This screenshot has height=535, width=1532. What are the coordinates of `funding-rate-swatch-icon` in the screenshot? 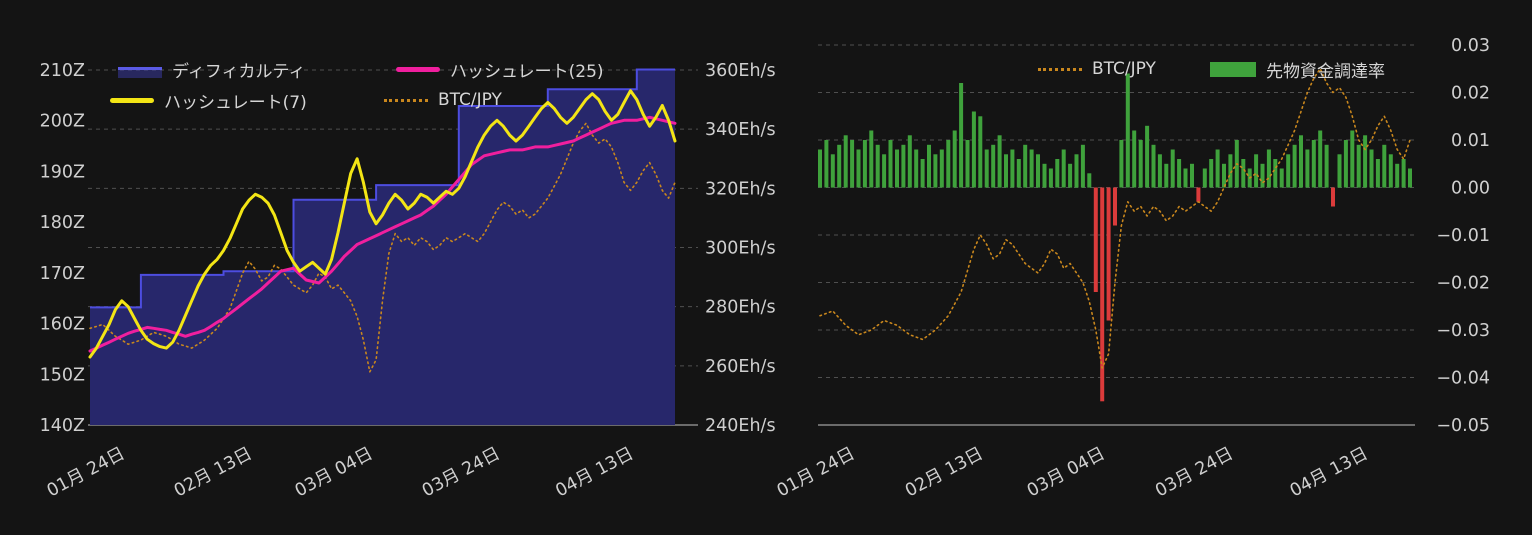 It's located at (1233, 69).